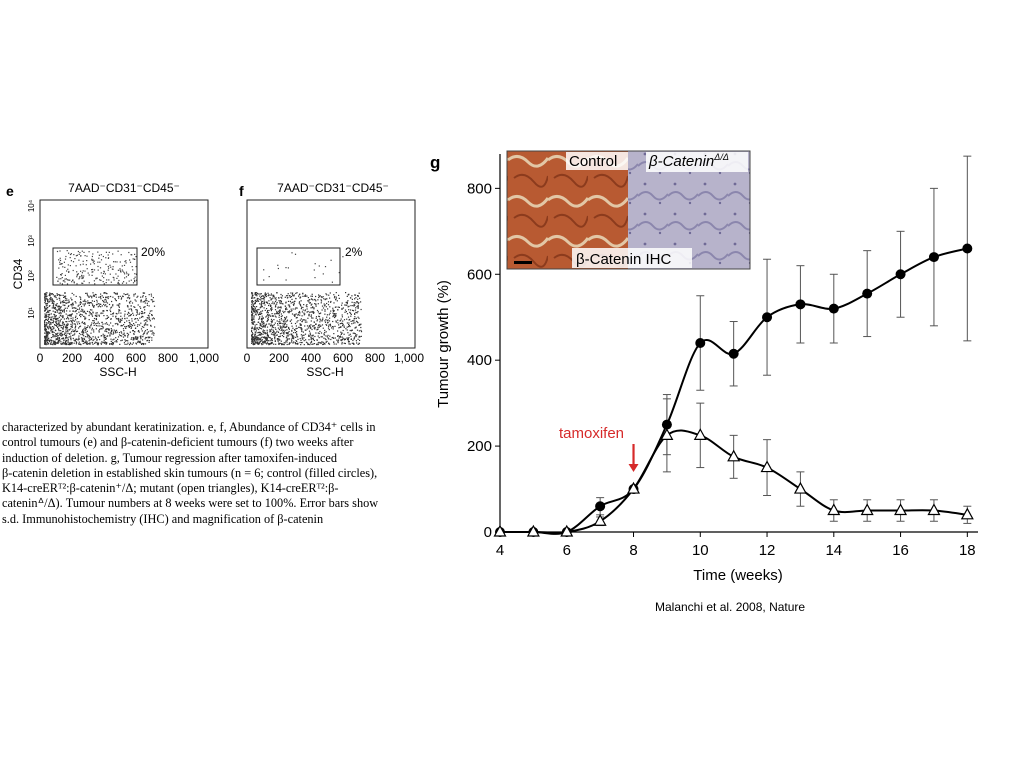 The width and height of the screenshot is (1024, 768). I want to click on data-point-filled-circle, so click(600, 506).